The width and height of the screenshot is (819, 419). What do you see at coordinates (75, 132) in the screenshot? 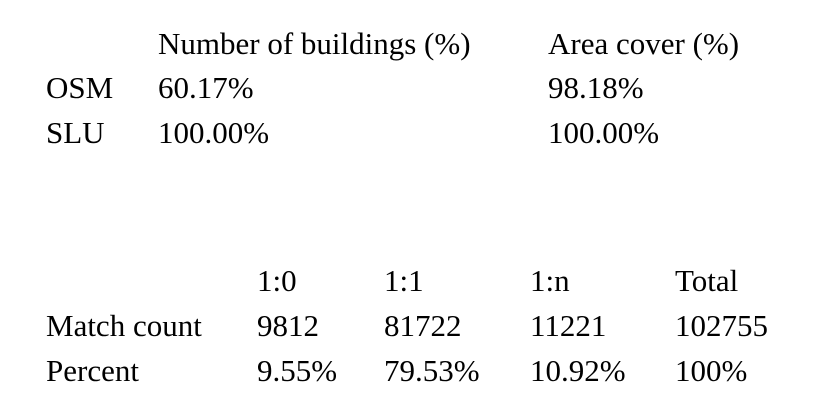
I see `row-label-slu: SLU` at bounding box center [75, 132].